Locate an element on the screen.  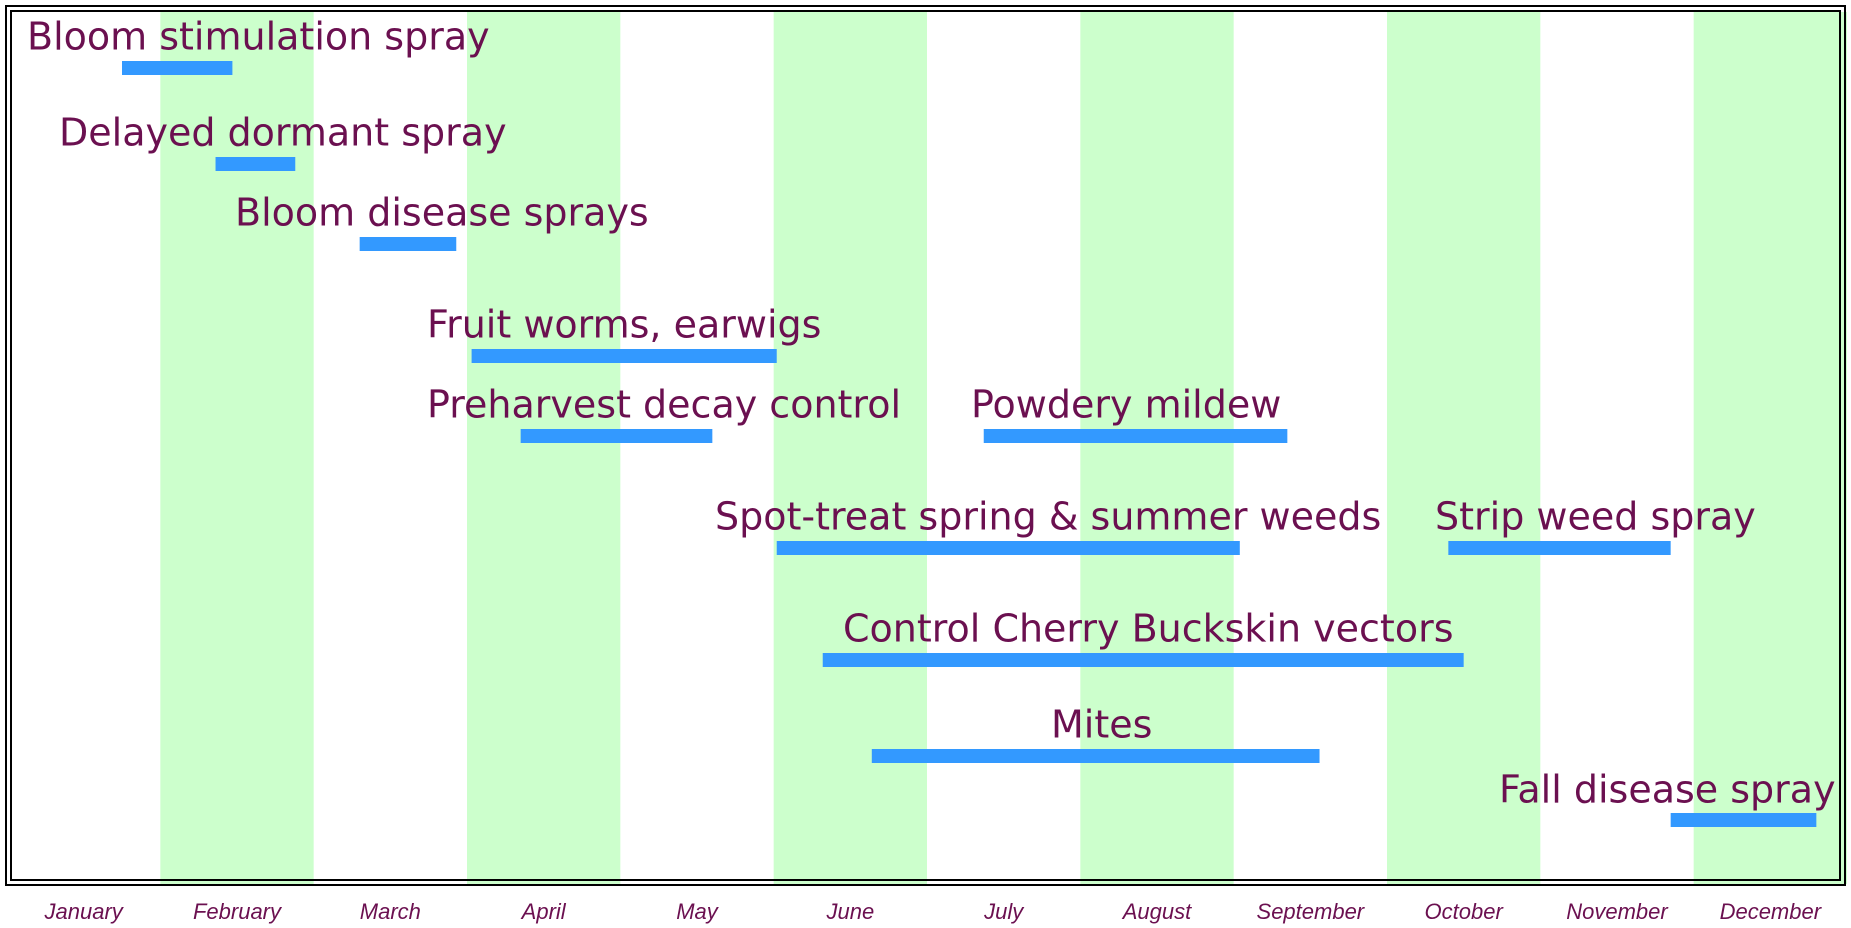
x-tick-label: June is located at coordinates (849, 911).